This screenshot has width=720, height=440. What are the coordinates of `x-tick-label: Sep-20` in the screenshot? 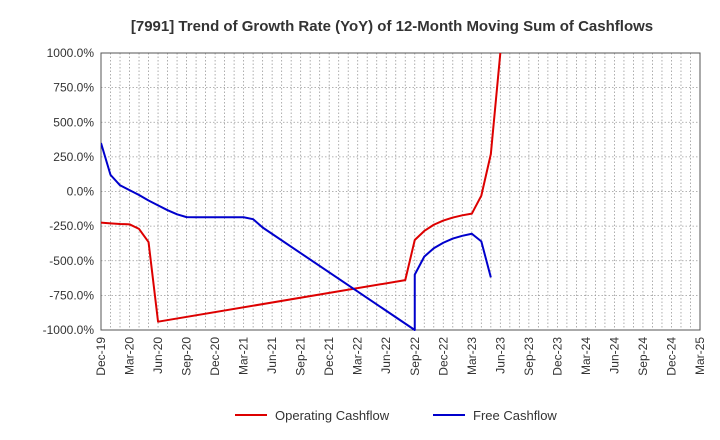 It's located at (187, 356).